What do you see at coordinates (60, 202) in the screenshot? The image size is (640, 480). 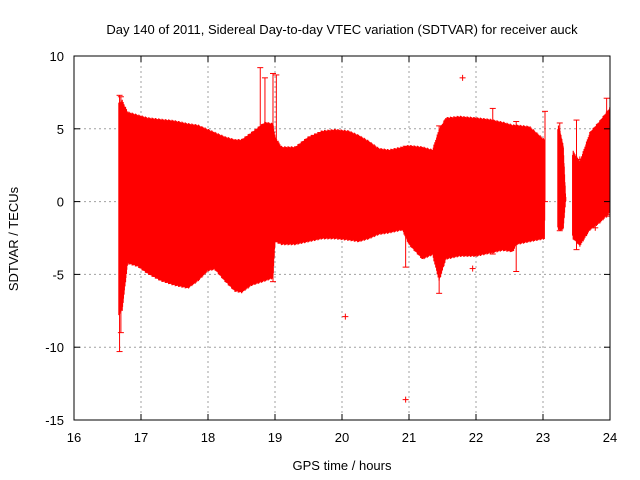 I see `y-tick-label: 0` at bounding box center [60, 202].